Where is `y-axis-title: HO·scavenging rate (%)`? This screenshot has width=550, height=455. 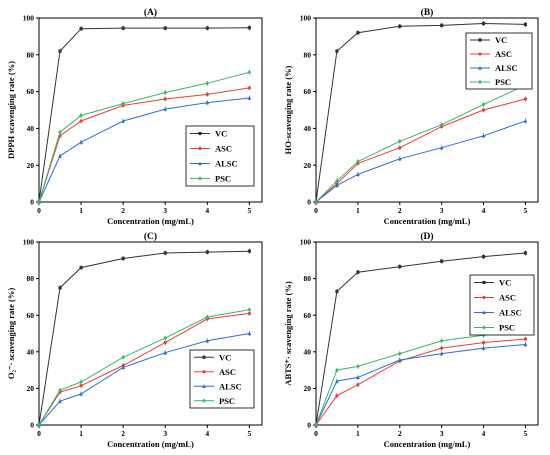 y-axis-title: HO·scavenging rate (%) is located at coordinates (288, 109).